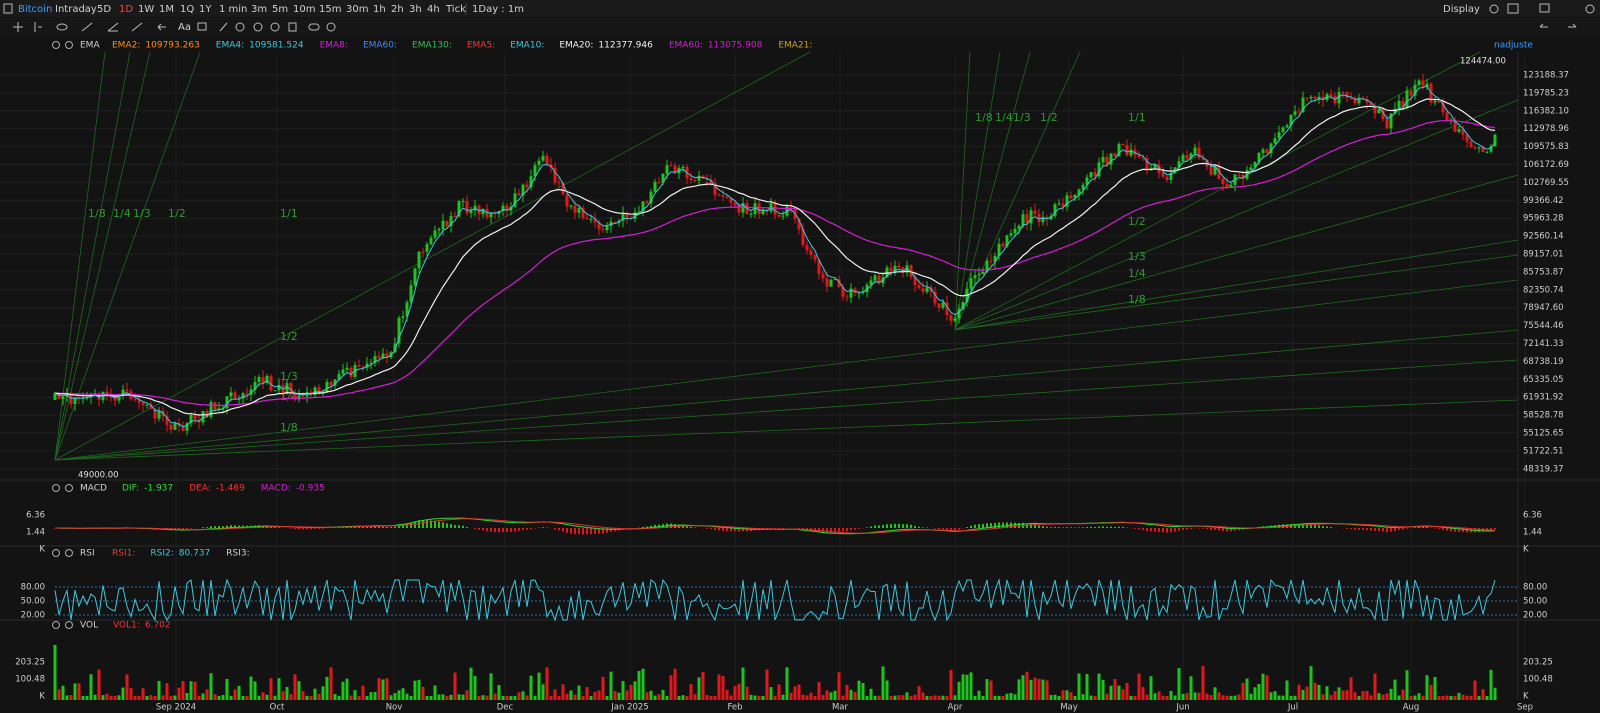 This screenshot has width=1600, height=713. I want to click on range: 1Q, so click(187, 9).